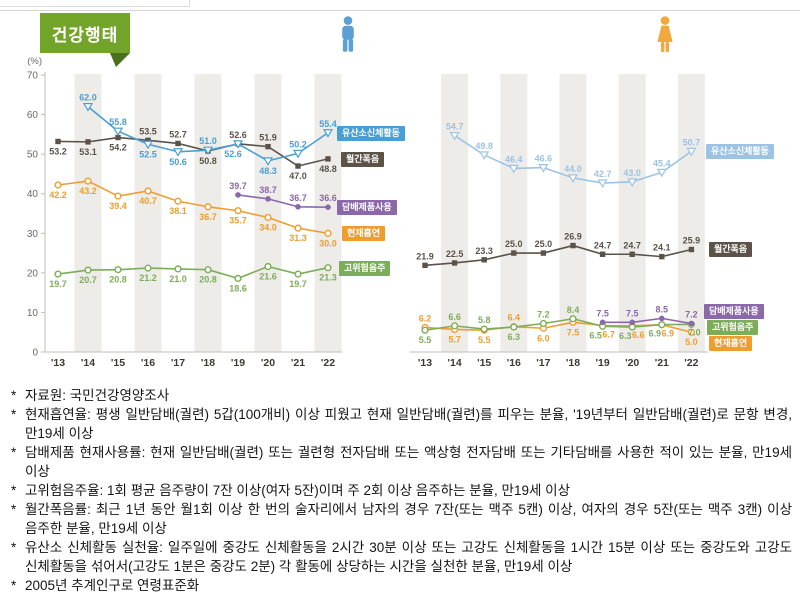  I want to click on svg-text: 50, so click(33, 155).